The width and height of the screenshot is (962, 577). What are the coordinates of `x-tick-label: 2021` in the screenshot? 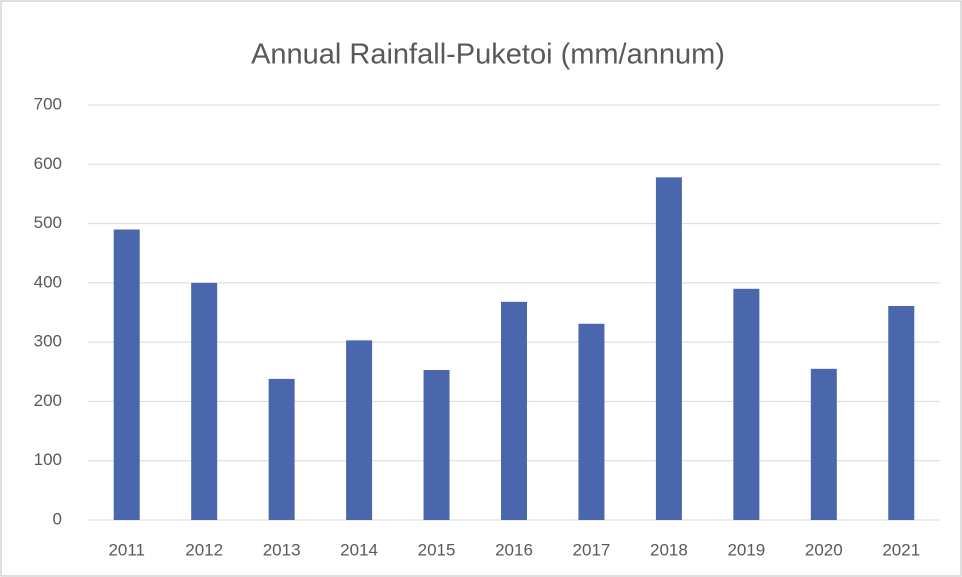 It's located at (901, 549).